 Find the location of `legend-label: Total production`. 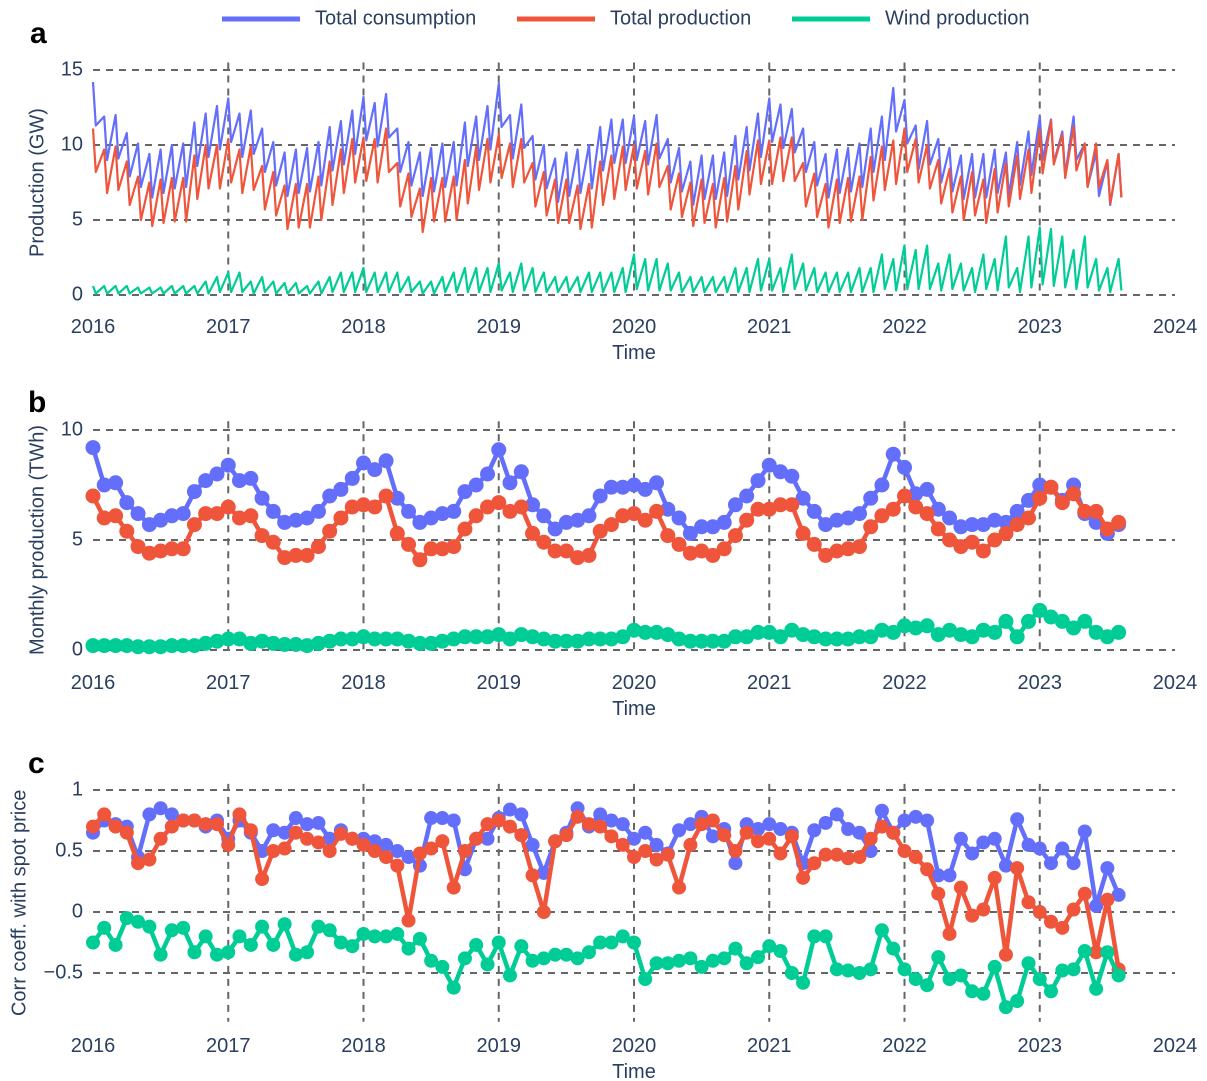

legend-label: Total production is located at coordinates (680, 18).